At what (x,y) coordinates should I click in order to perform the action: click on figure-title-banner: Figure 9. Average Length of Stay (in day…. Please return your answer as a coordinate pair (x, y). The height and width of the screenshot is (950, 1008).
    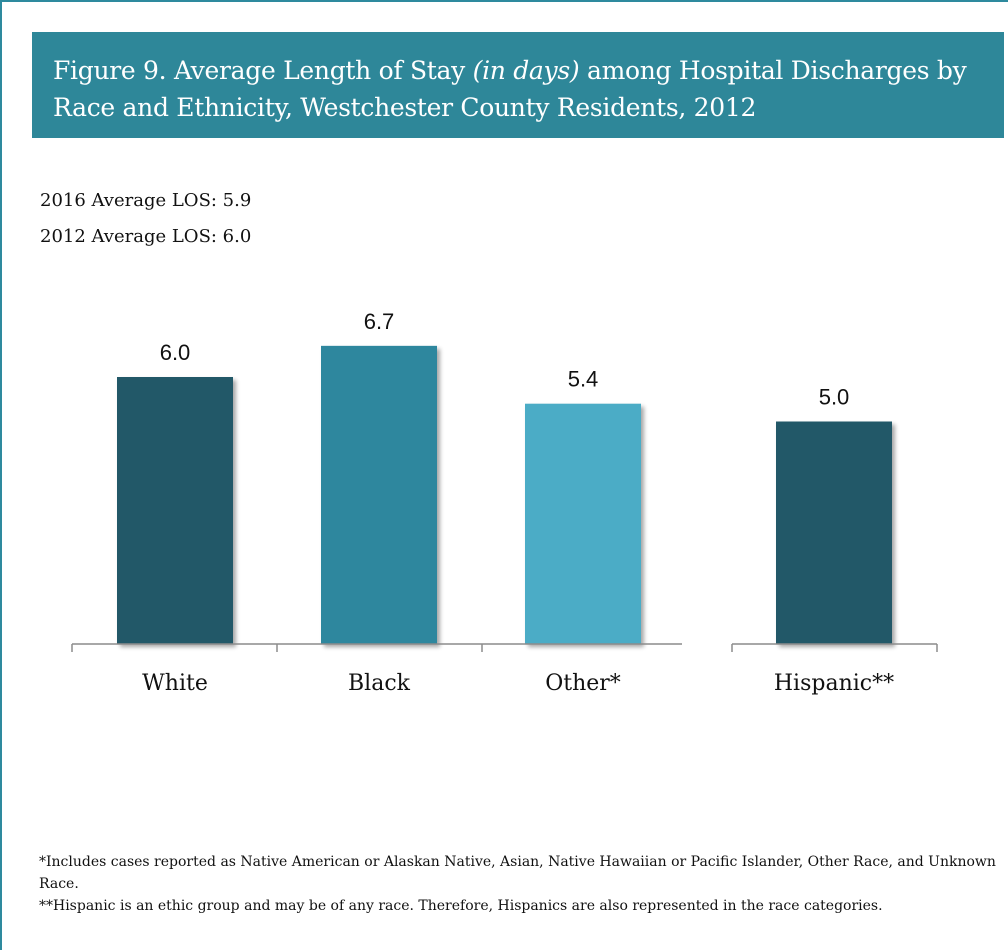
    Looking at the image, I should click on (518, 85).